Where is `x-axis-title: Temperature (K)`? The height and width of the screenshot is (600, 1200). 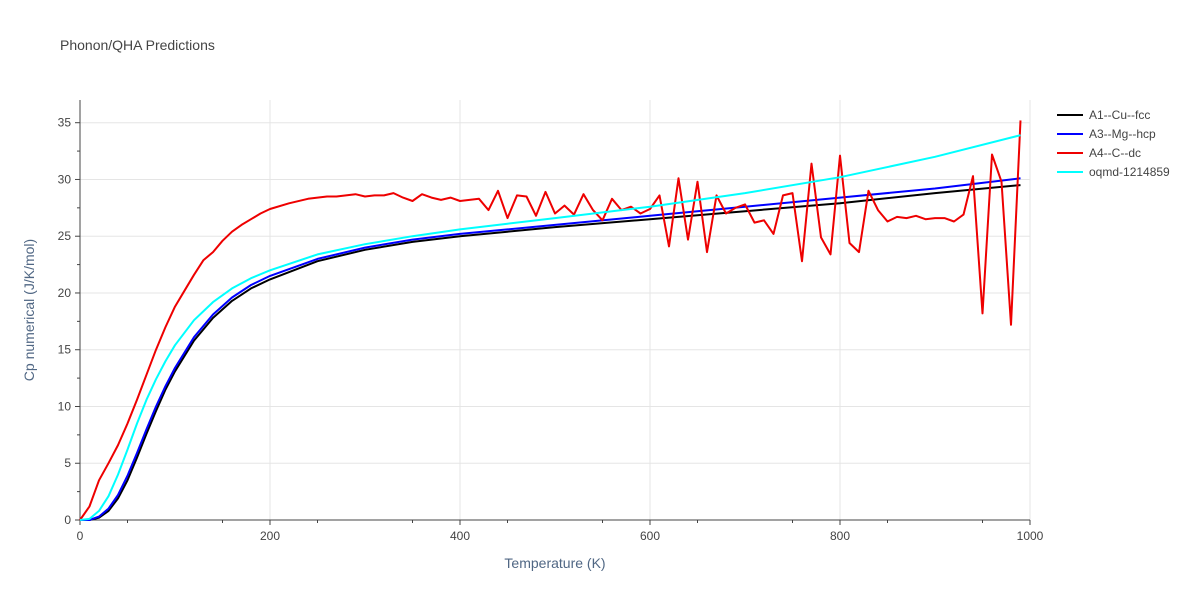
x-axis-title: Temperature (K) is located at coordinates (554, 563).